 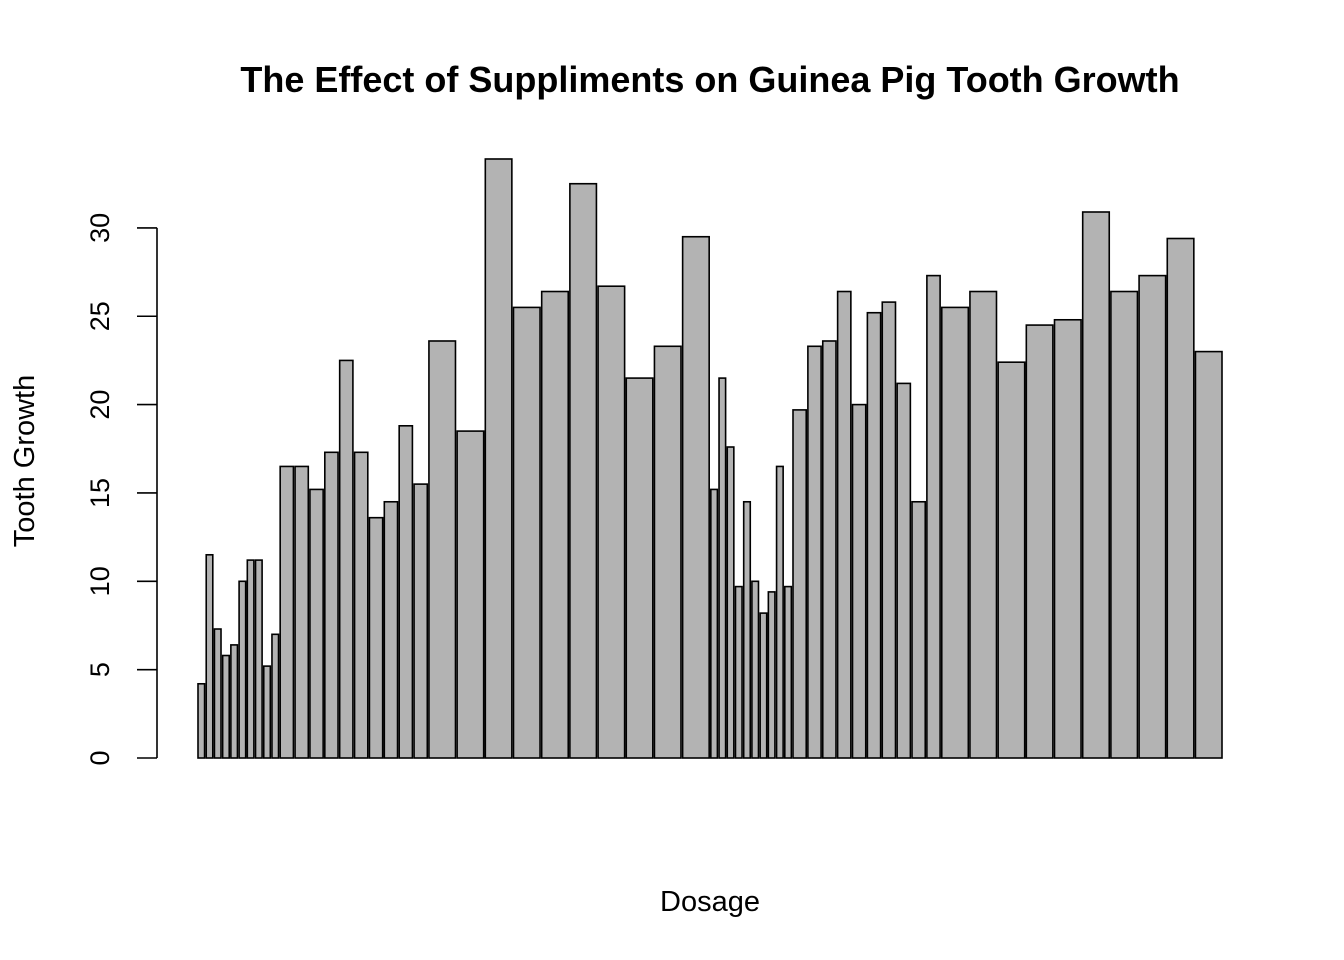 I want to click on y-tick-label-10: 10, so click(x=100, y=581).